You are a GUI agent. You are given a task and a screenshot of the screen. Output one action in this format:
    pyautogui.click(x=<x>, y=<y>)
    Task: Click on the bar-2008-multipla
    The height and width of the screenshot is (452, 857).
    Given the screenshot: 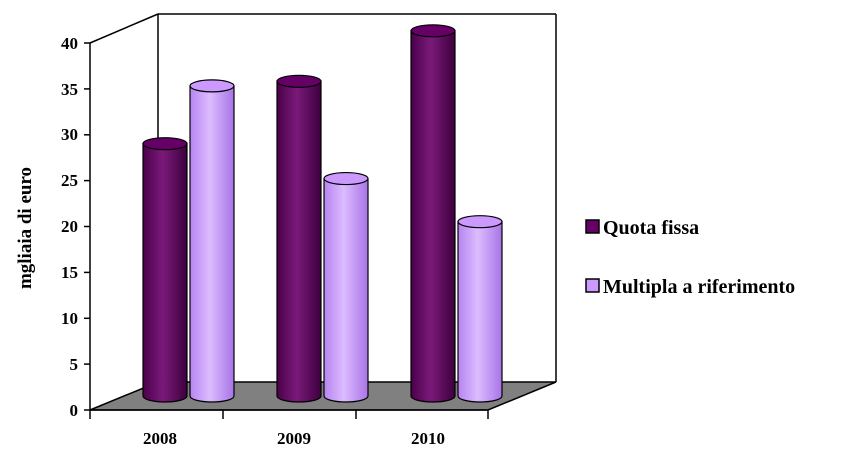 What is the action you would take?
    pyautogui.click(x=212, y=241)
    